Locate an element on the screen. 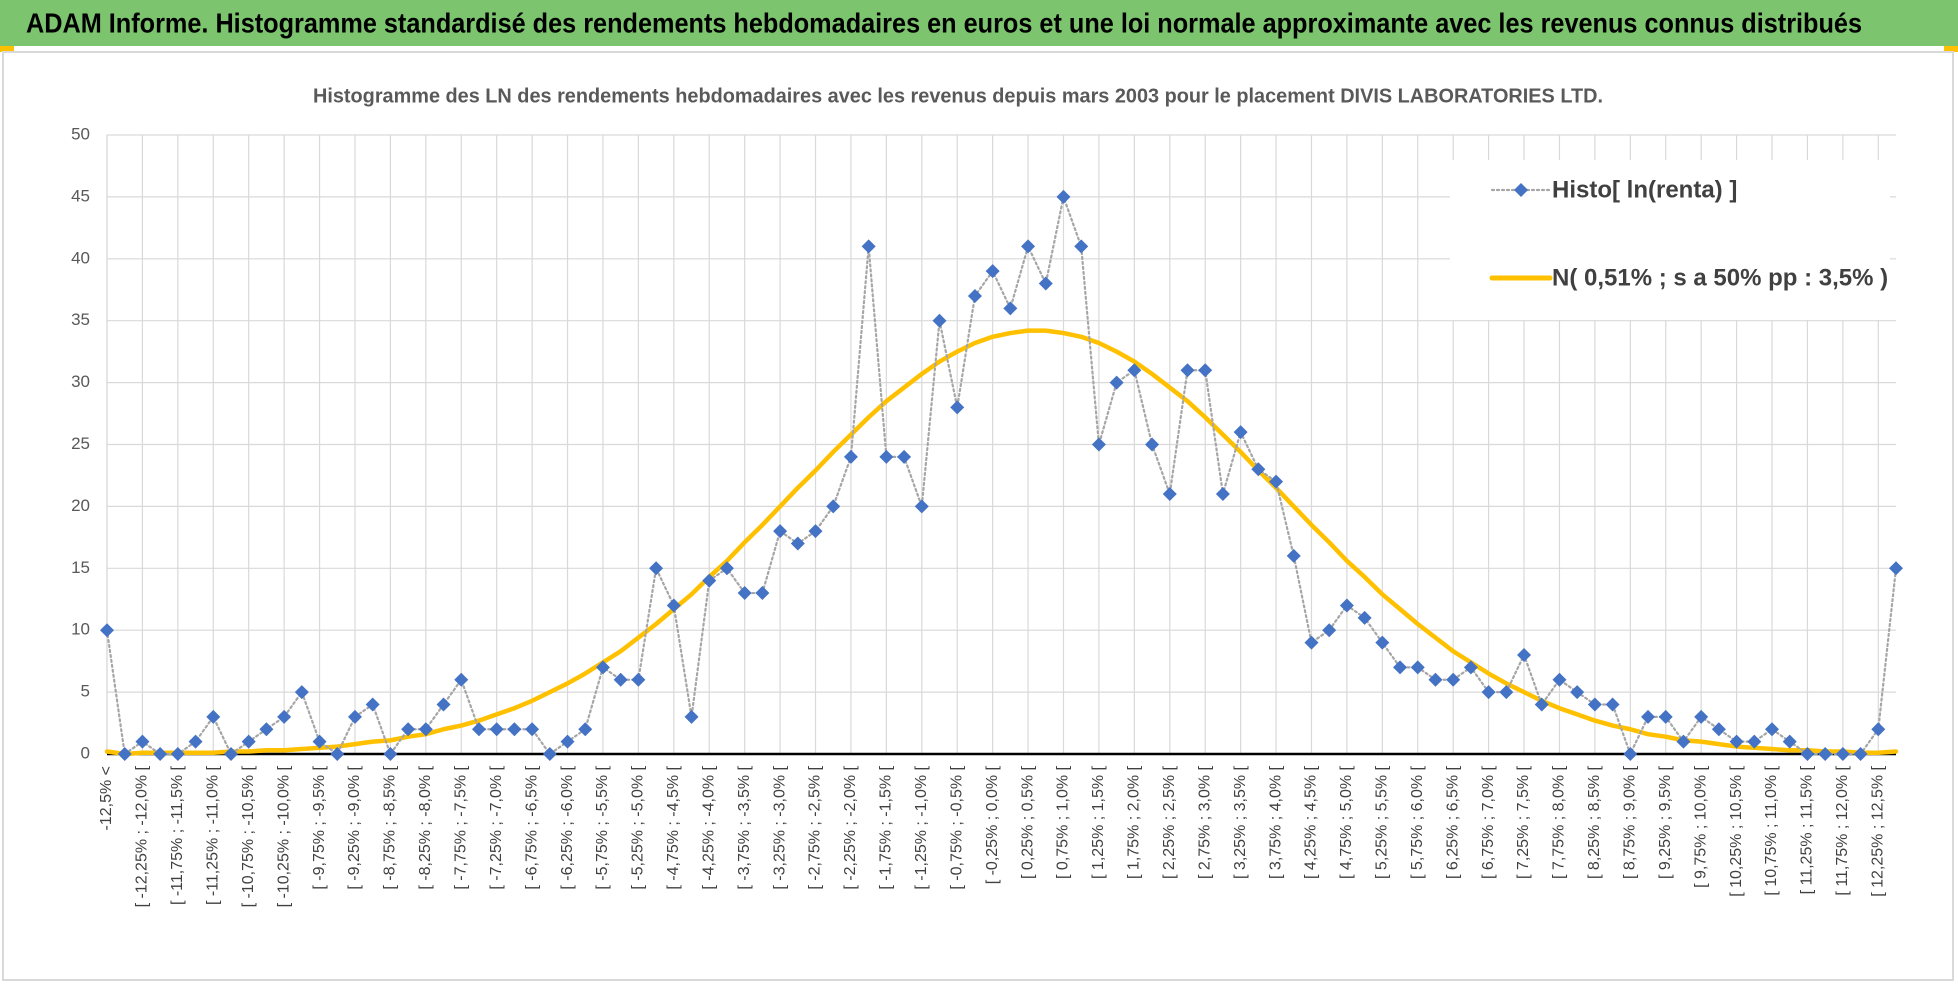  x-tick-label: [ -7,25% ; -7,0% [ is located at coordinates (496, 827).